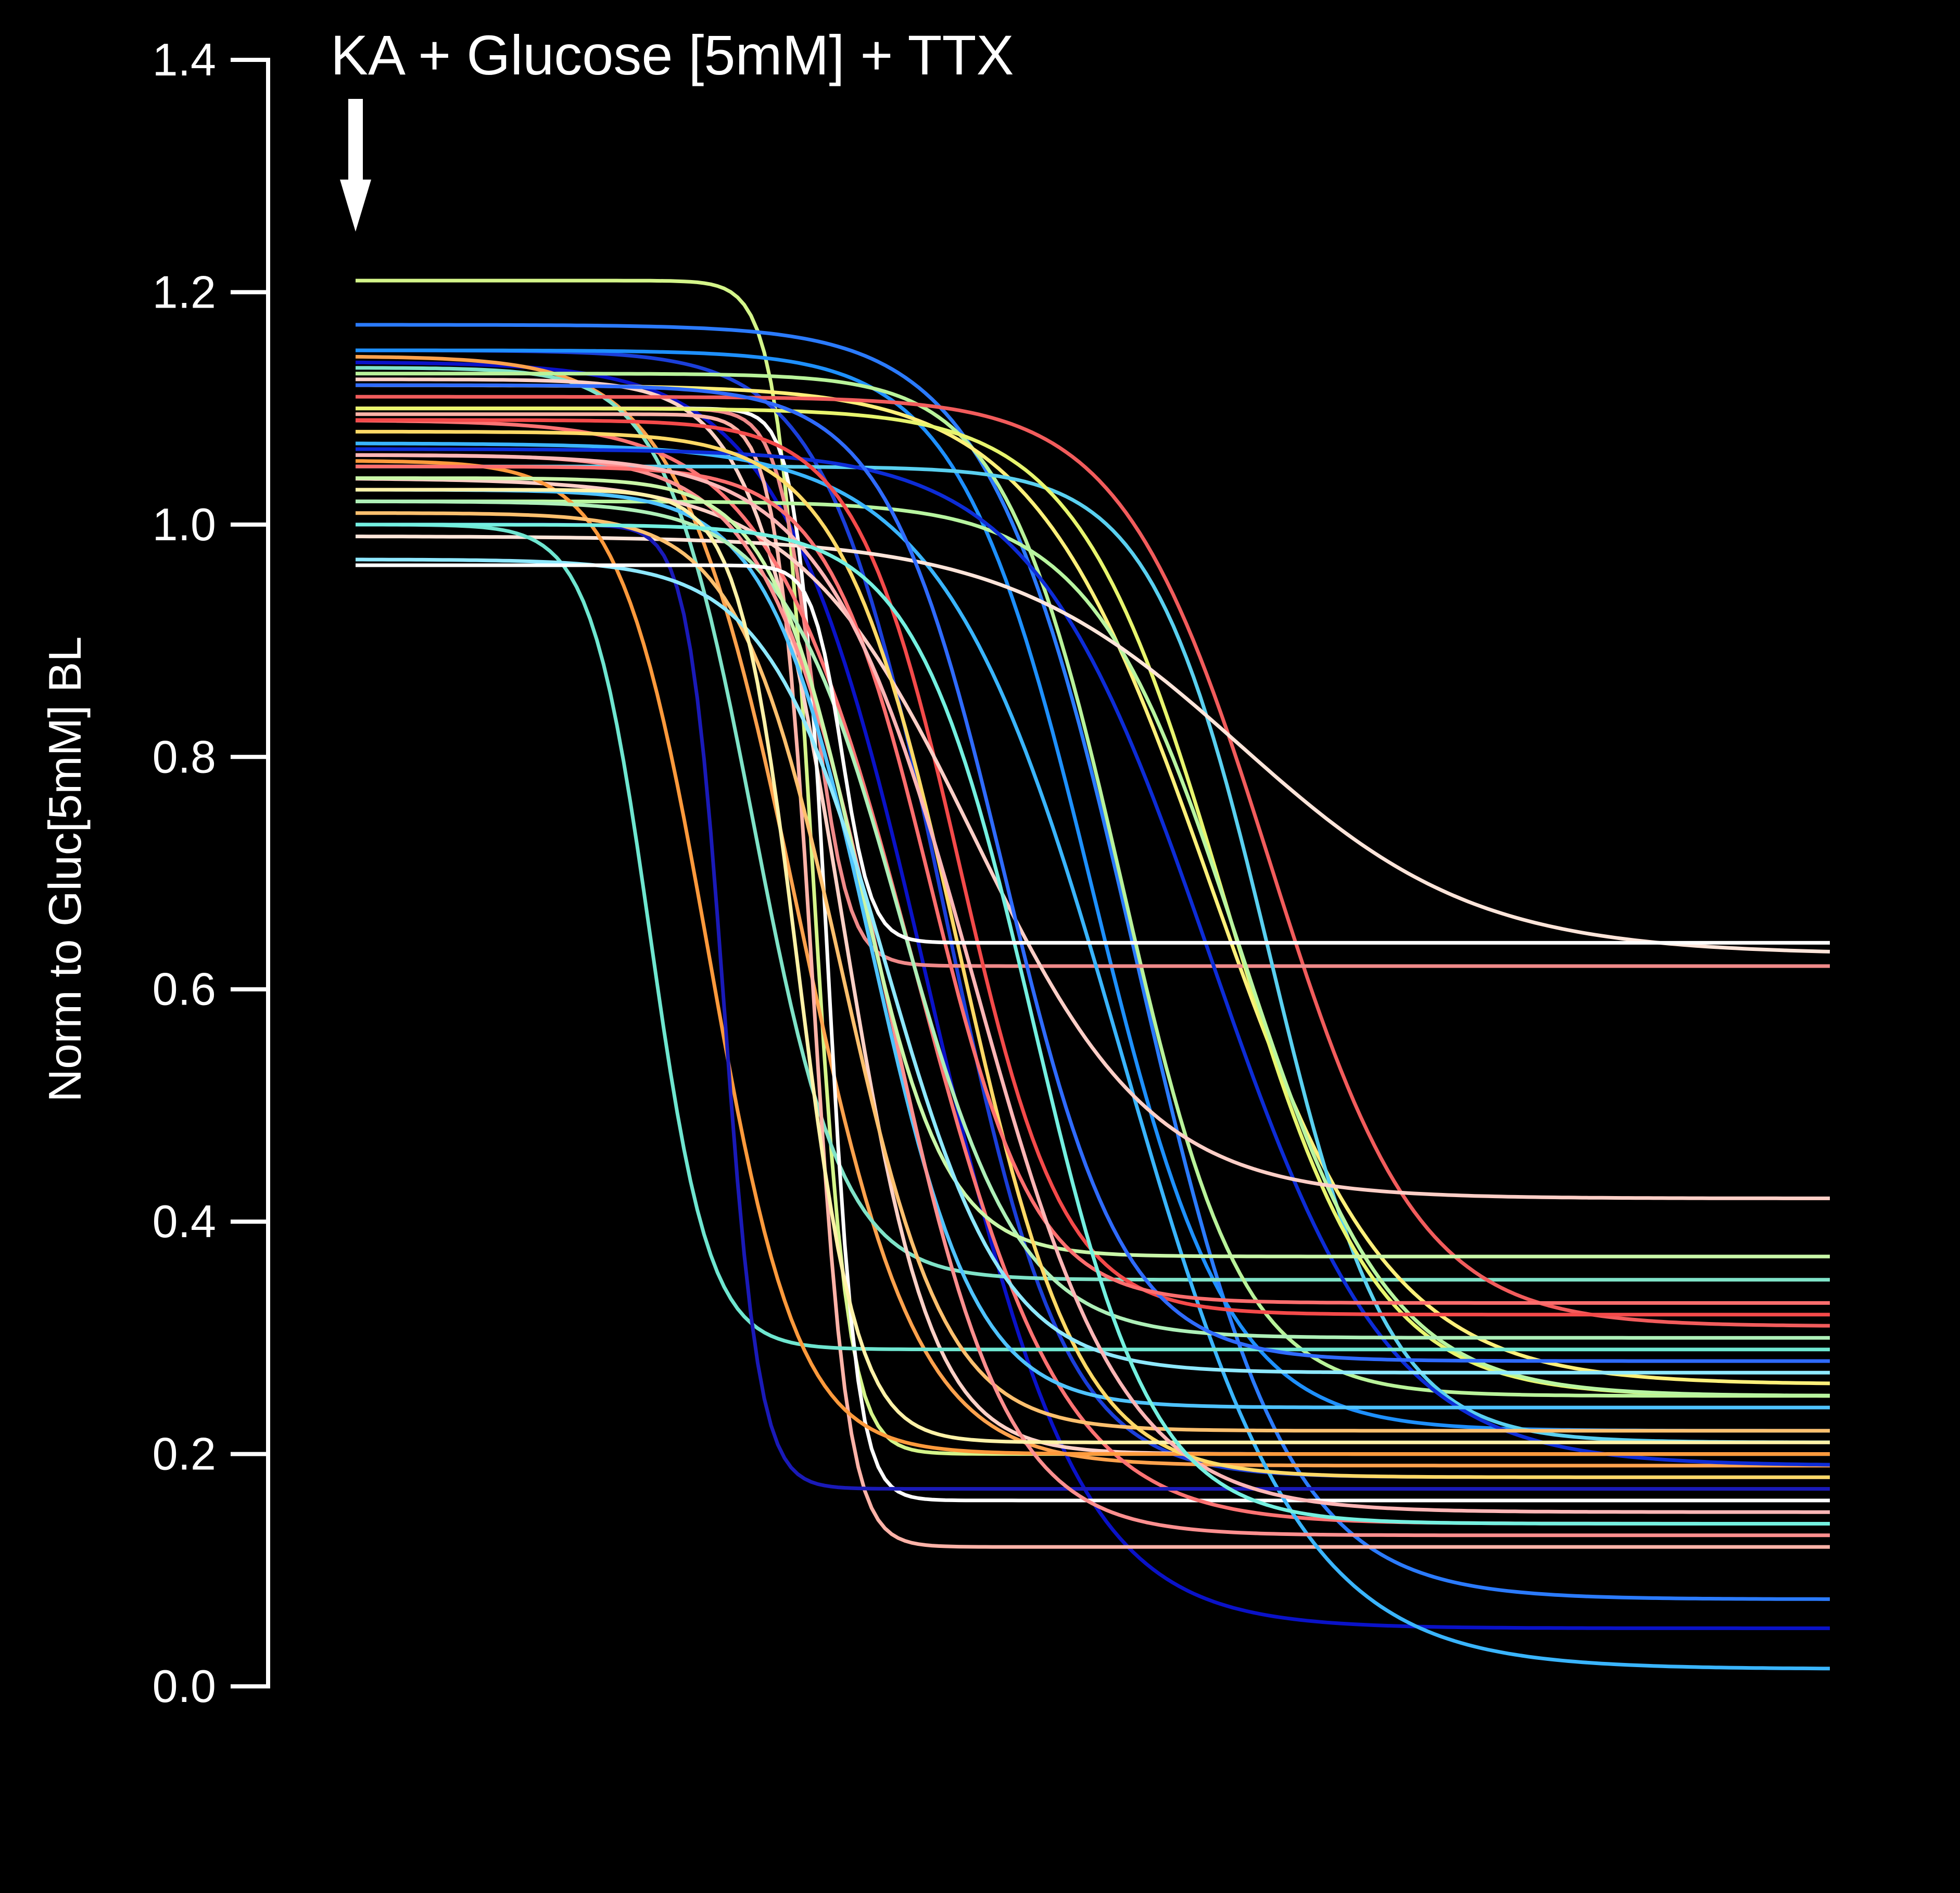 The height and width of the screenshot is (1893, 1960). What do you see at coordinates (184, 1686) in the screenshot?
I see `y-tick-label: 0.0` at bounding box center [184, 1686].